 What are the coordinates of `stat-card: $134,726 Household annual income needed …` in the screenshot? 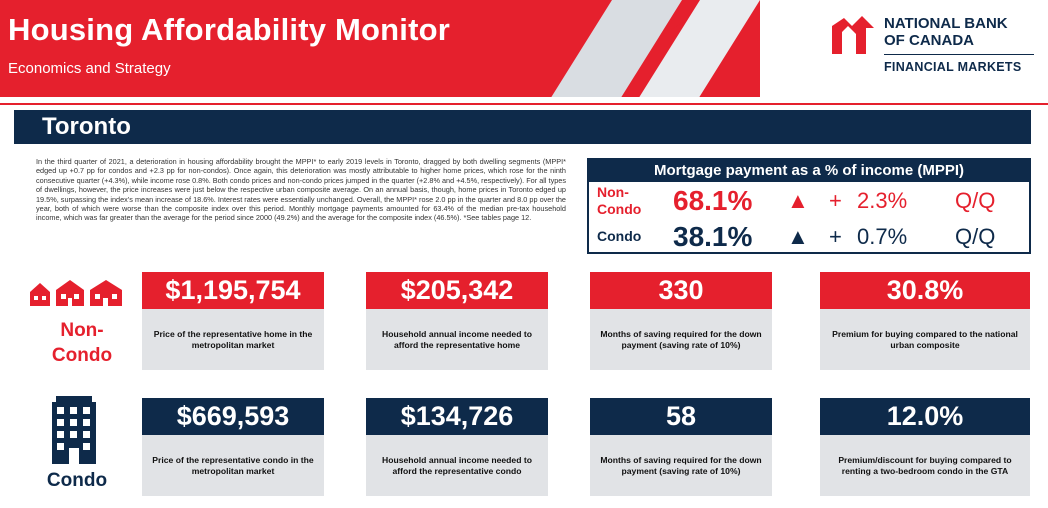 It's located at (457, 447).